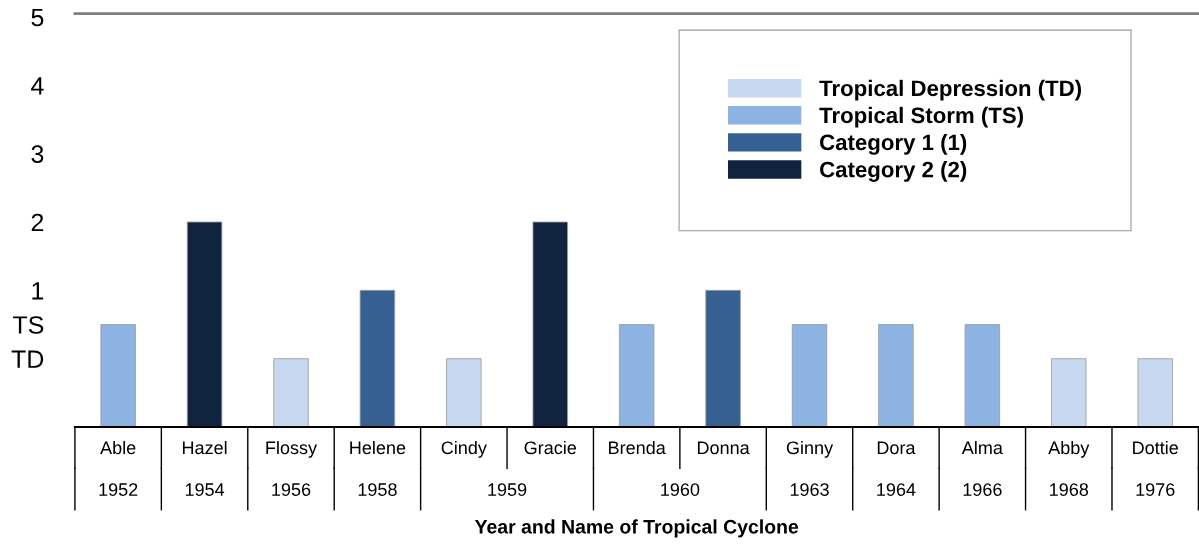  I want to click on text: 1960, so click(680, 489).